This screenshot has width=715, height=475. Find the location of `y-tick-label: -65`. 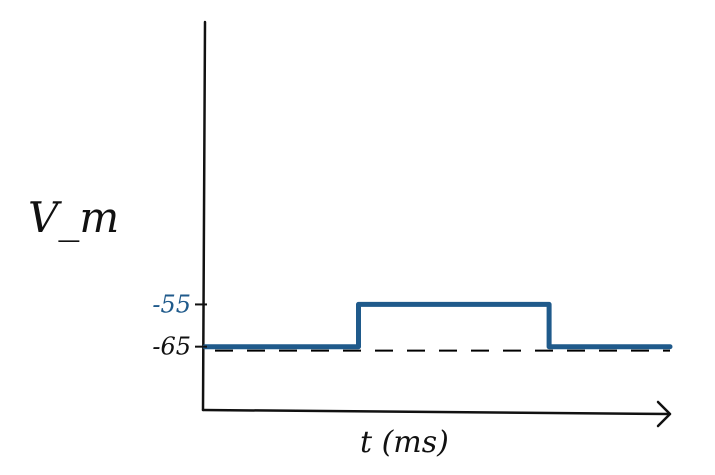

y-tick-label: -65 is located at coordinates (171, 347).